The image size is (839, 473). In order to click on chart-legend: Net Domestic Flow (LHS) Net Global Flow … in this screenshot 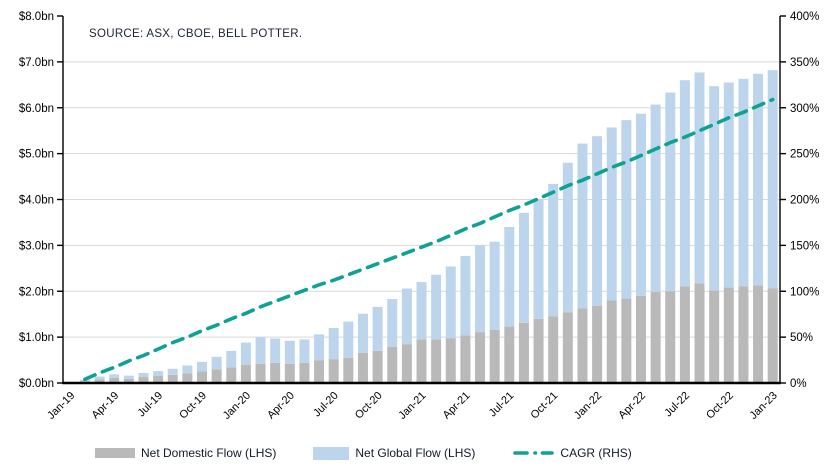, I will do `click(363, 453)`.